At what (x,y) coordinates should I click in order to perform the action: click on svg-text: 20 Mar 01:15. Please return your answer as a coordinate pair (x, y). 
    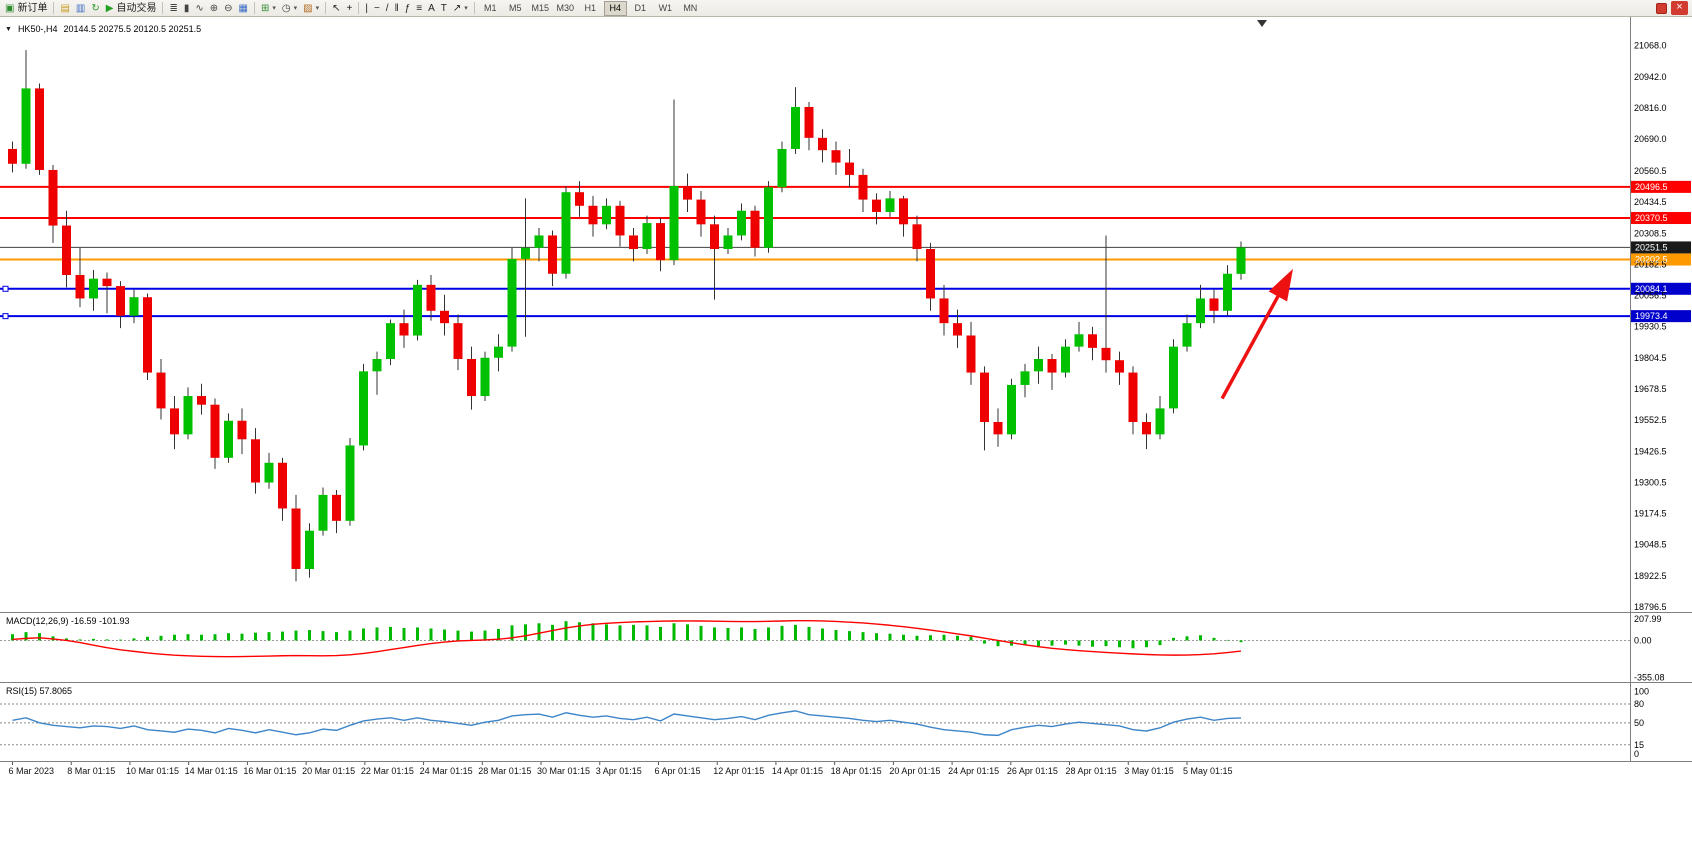
    Looking at the image, I should click on (328, 771).